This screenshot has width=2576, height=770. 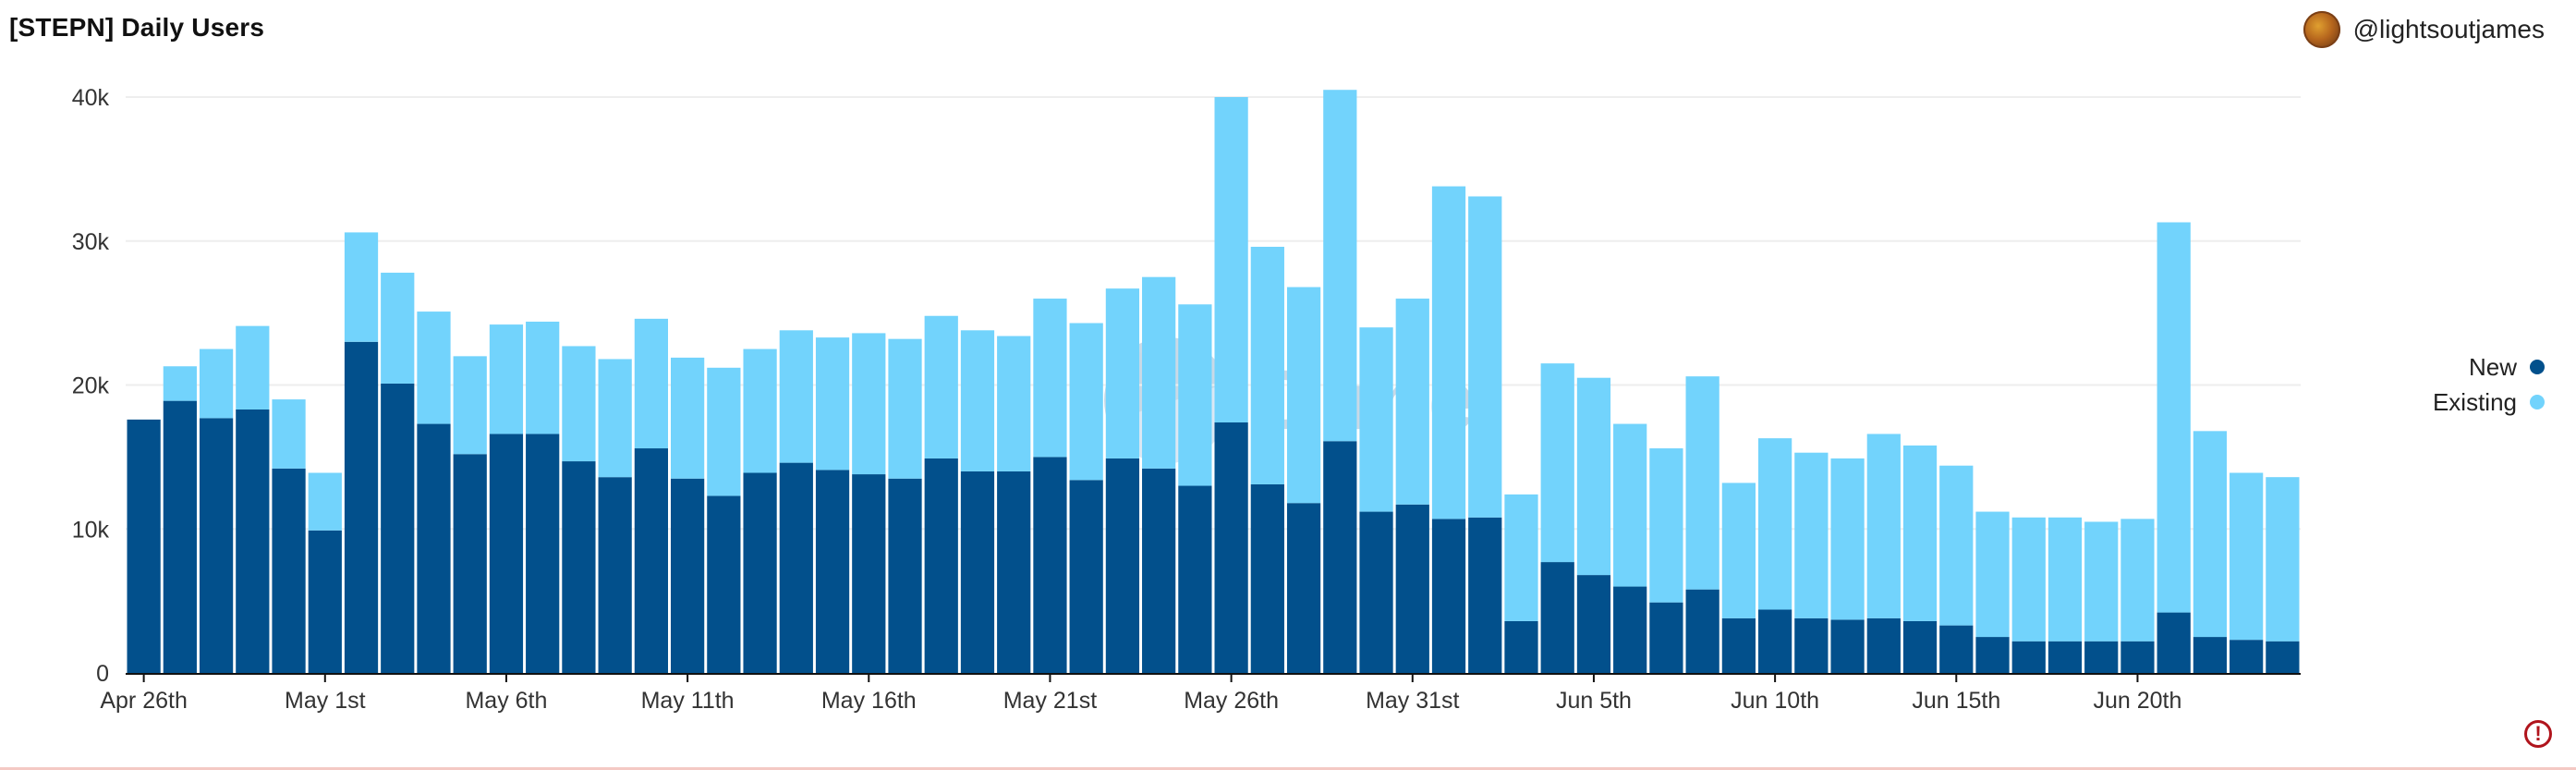 What do you see at coordinates (2424, 30) in the screenshot?
I see `author-link: @lightsoutjames` at bounding box center [2424, 30].